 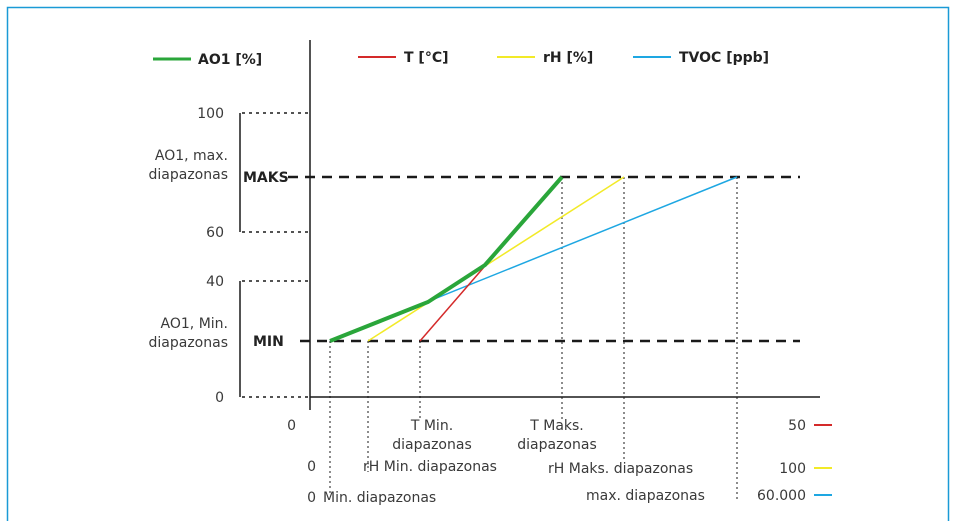 What do you see at coordinates (556, 445) in the screenshot?
I see `t-max-label-line2: diapazonas` at bounding box center [556, 445].